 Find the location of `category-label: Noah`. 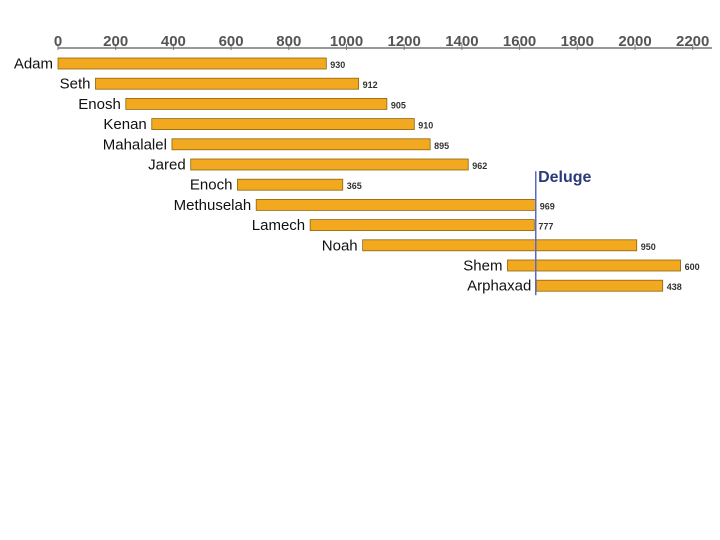

category-label: Noah is located at coordinates (340, 245).